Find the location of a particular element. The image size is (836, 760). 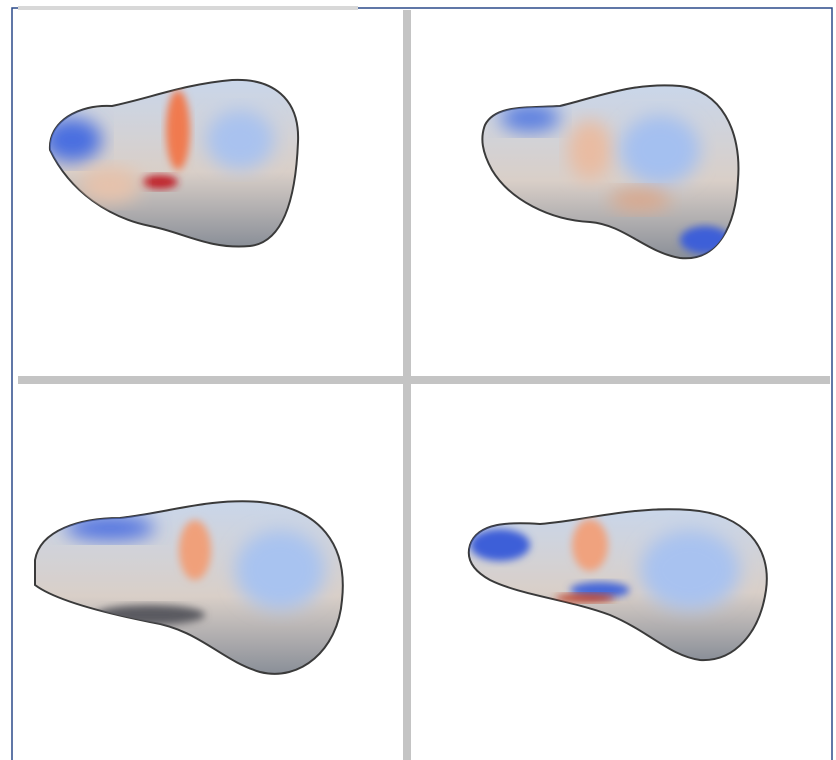

top-edge is located at coordinates (188, 8).